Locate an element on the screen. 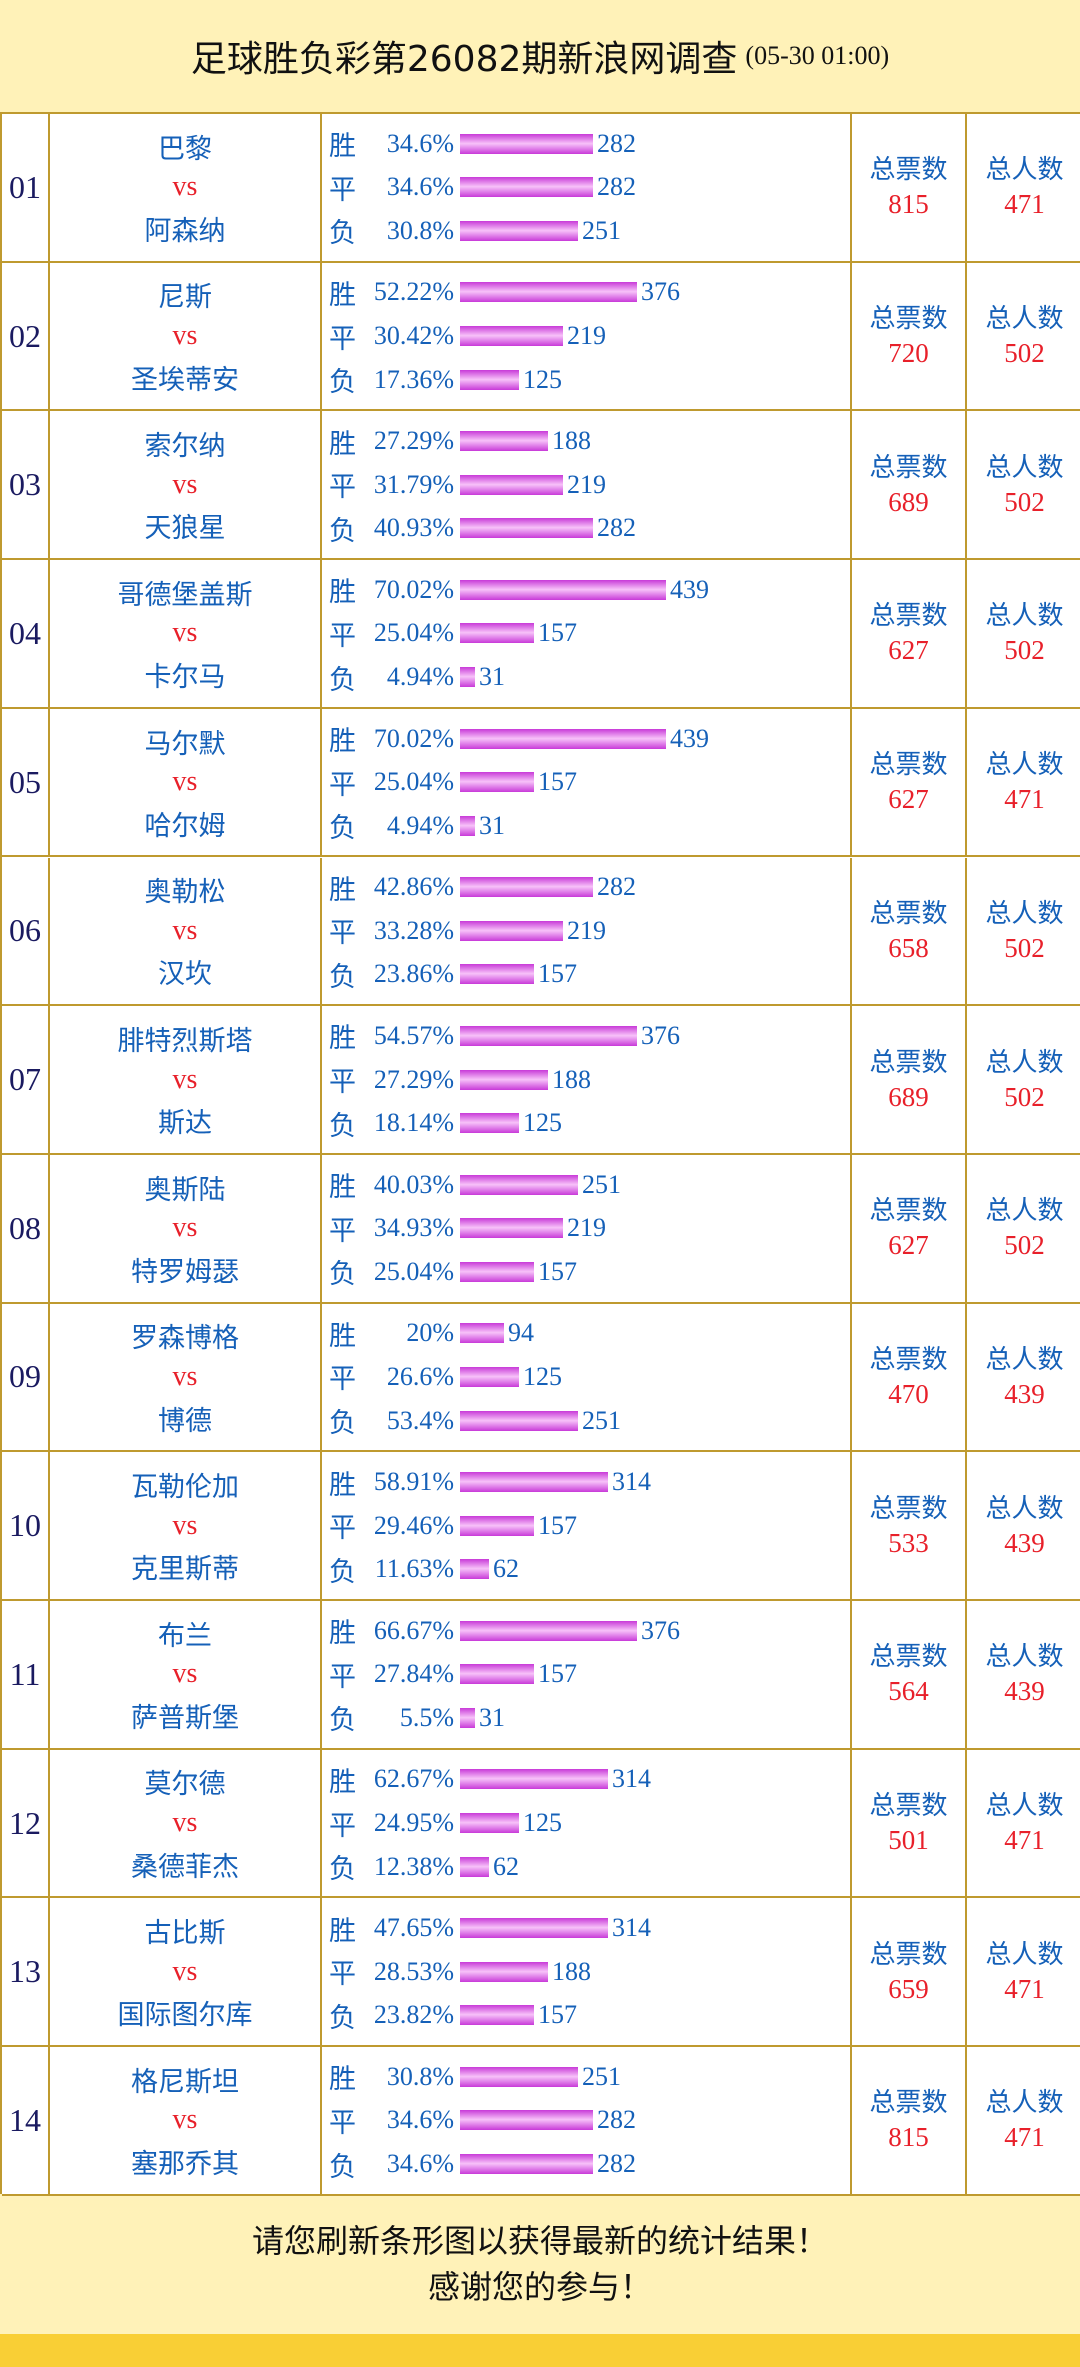 This screenshot has height=2367, width=1080. total-votes: 总票数 470 is located at coordinates (909, 1377).